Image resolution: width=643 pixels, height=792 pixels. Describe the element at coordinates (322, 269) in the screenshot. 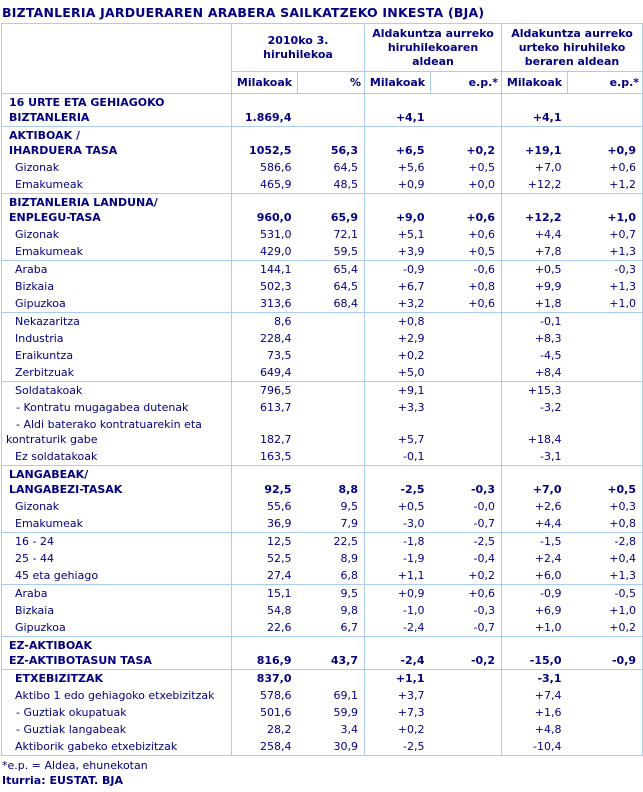

I see `table-row: Araba 144,1 65,4 -0,9 -0,6 +0,5 -0,3` at that location.